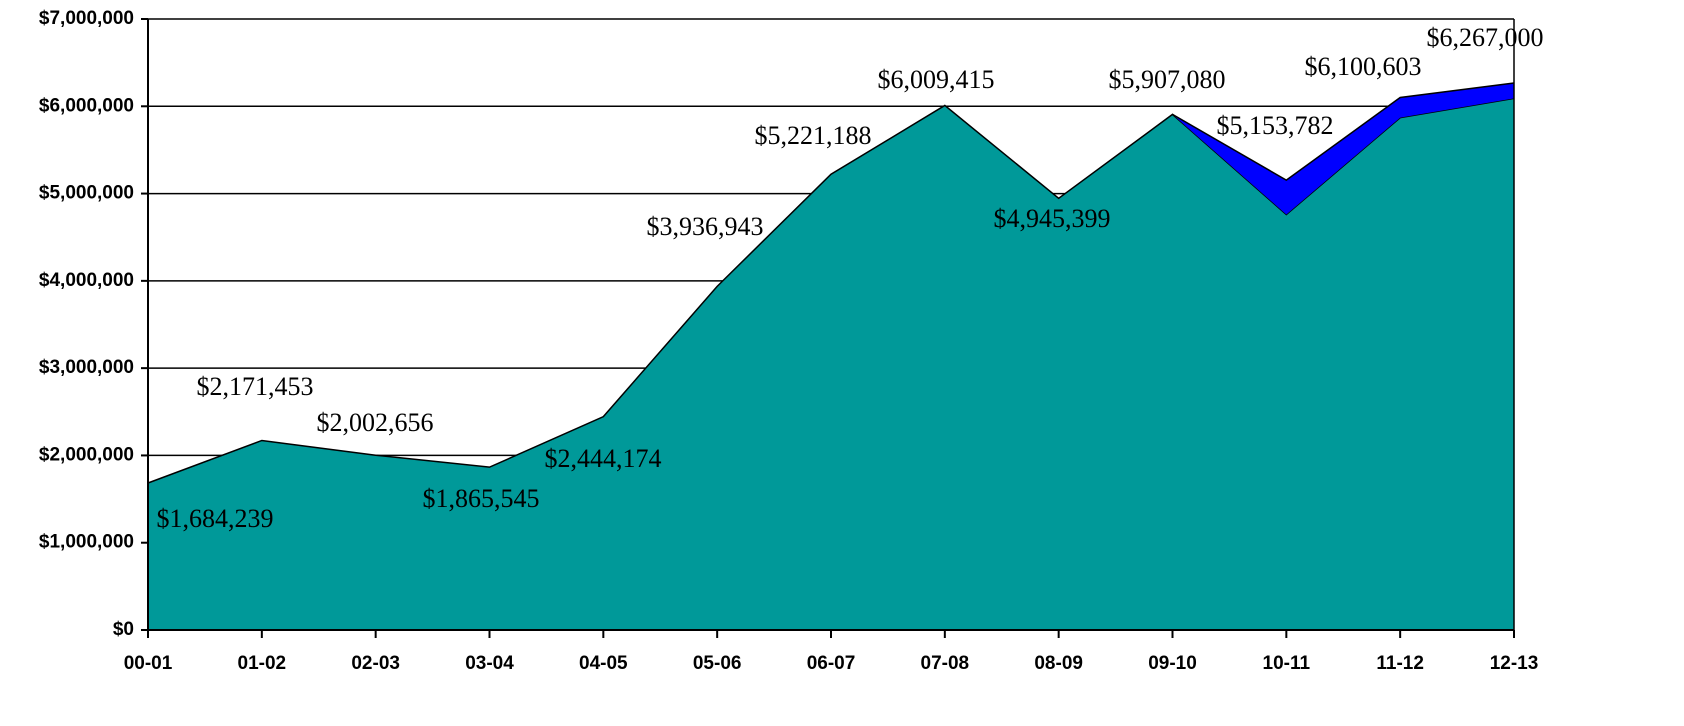  I want to click on x-tick-label: 06-07, so click(831, 663).